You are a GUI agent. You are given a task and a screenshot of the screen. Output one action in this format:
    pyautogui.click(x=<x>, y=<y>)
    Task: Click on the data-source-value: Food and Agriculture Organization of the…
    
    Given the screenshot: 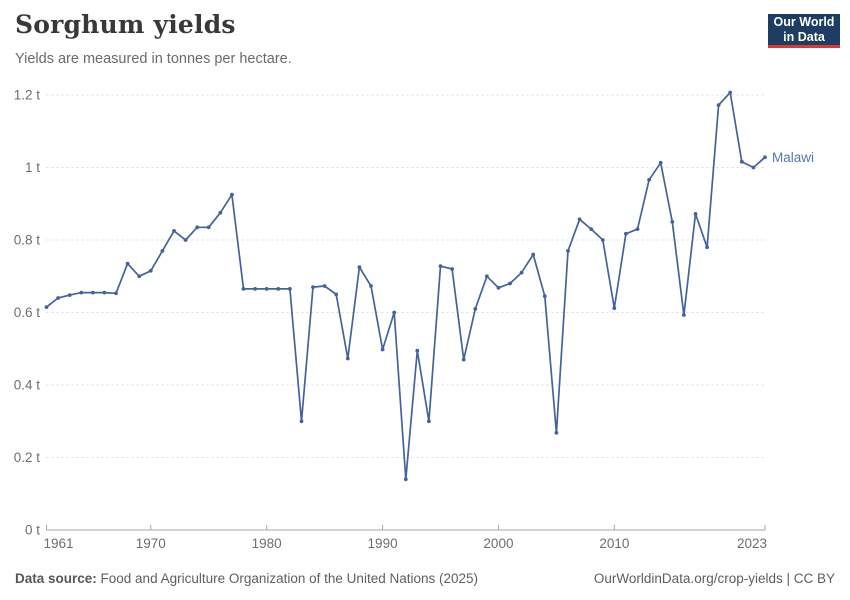 What is the action you would take?
    pyautogui.click(x=287, y=578)
    